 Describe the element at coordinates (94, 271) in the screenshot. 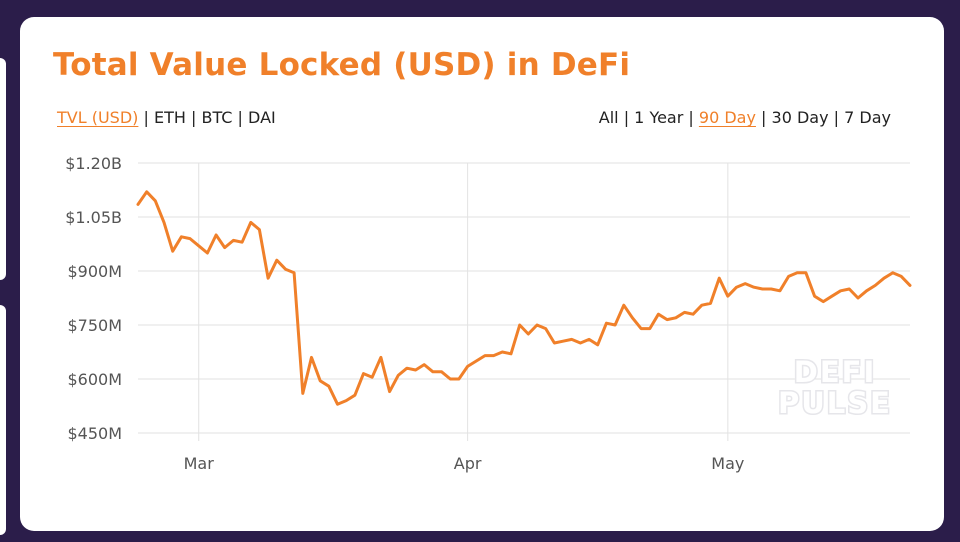

I see `y-tick-label: $900M` at that location.